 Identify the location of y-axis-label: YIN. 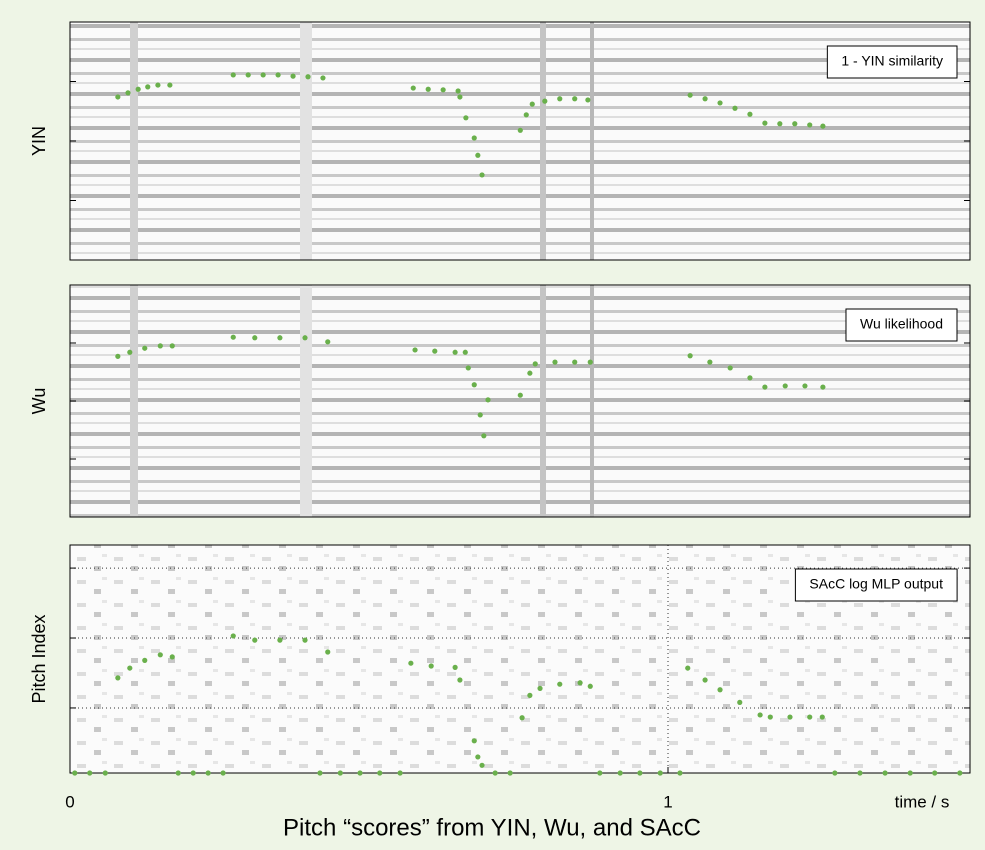
(39, 141).